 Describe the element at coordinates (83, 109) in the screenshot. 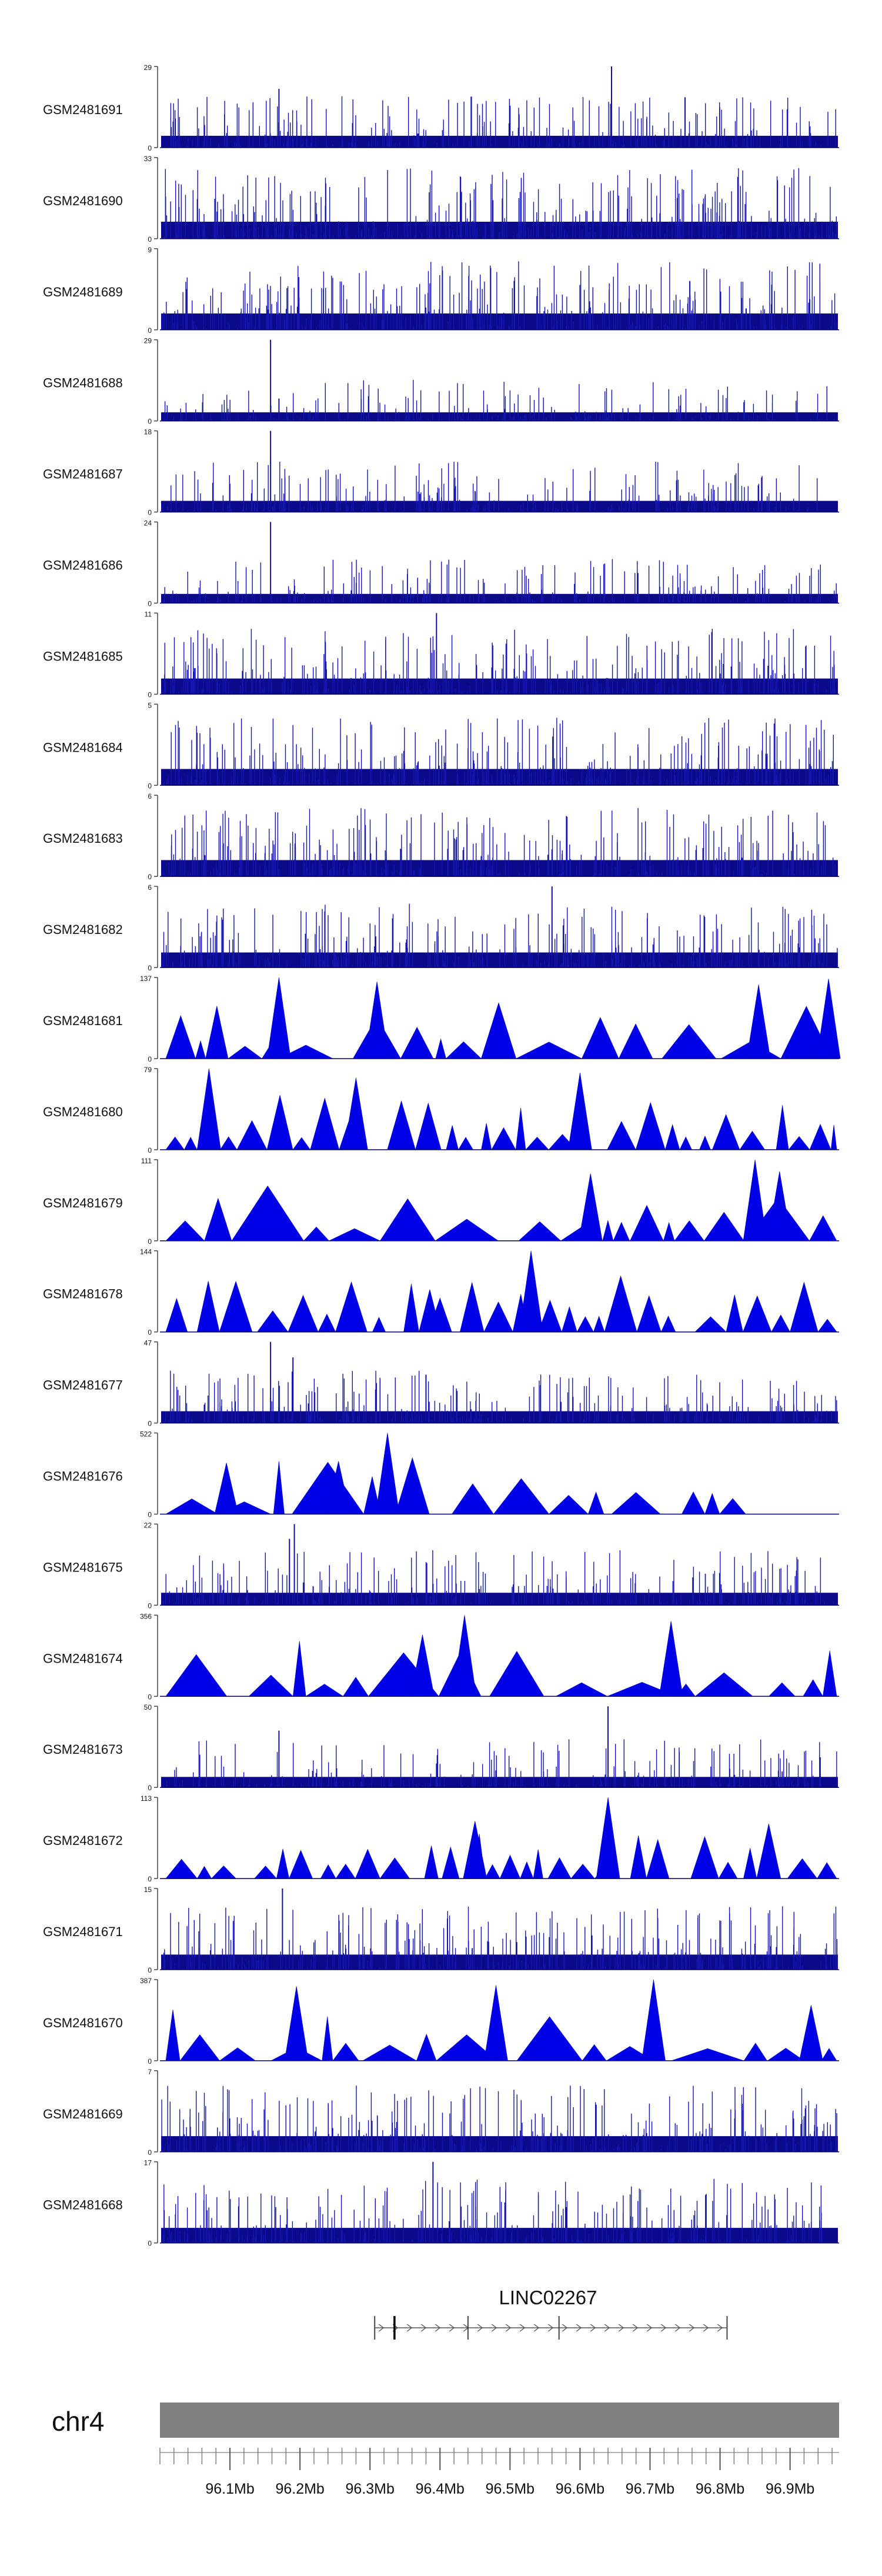

I see `track-label: GSM2481691` at that location.